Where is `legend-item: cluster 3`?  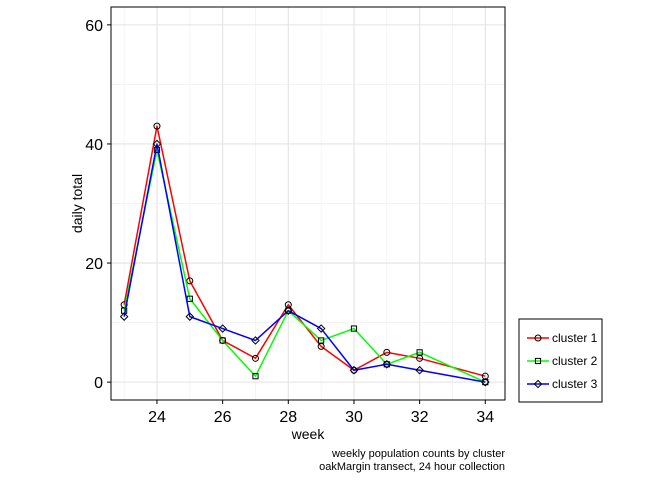 legend-item: cluster 3 is located at coordinates (562, 384).